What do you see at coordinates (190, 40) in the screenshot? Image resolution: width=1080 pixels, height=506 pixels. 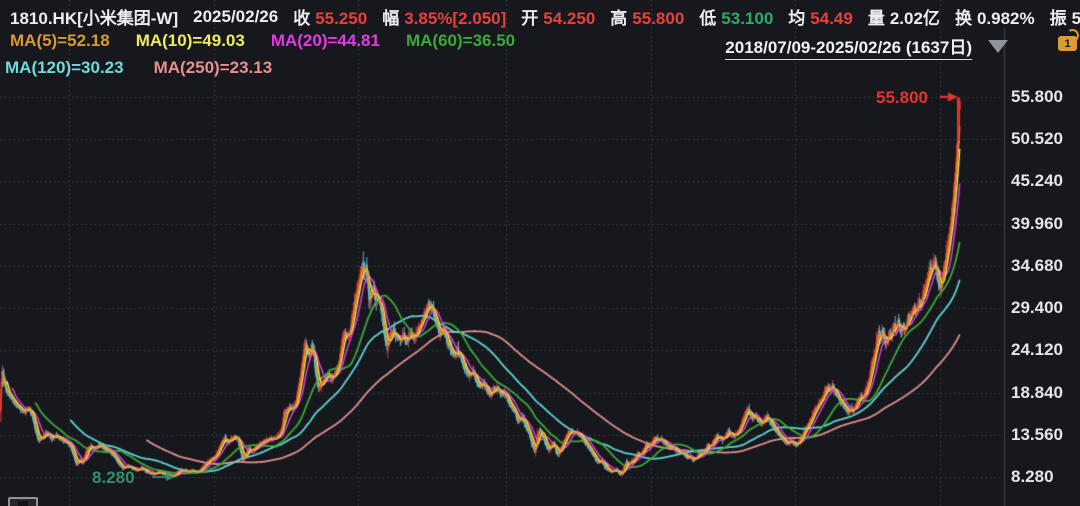 I see `ma-legend-item: MA(10)=49.03` at bounding box center [190, 40].